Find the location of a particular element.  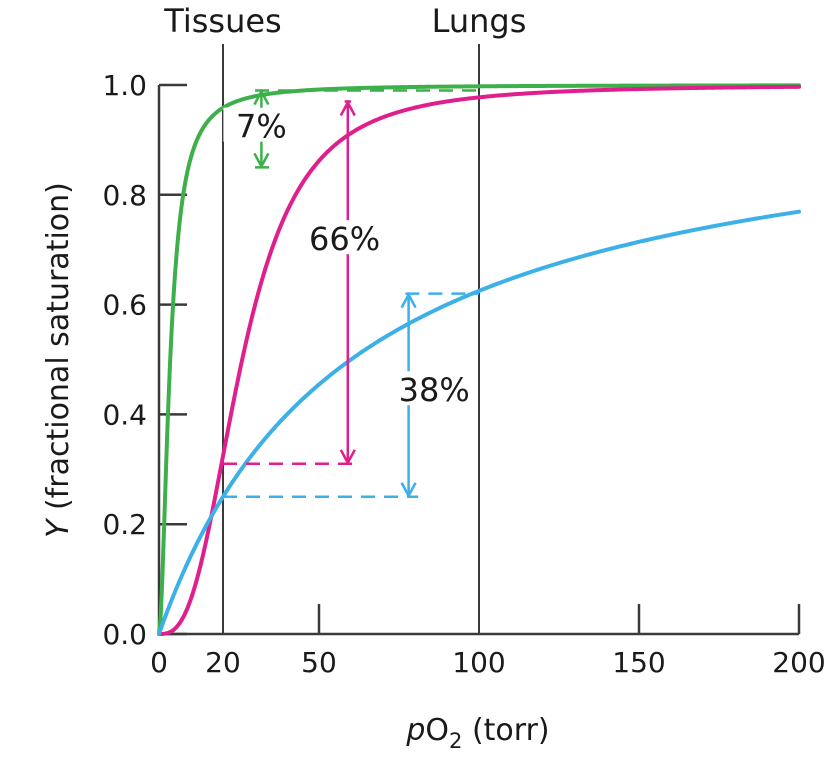

x-tick-label: 100 is located at coordinates (478, 662).